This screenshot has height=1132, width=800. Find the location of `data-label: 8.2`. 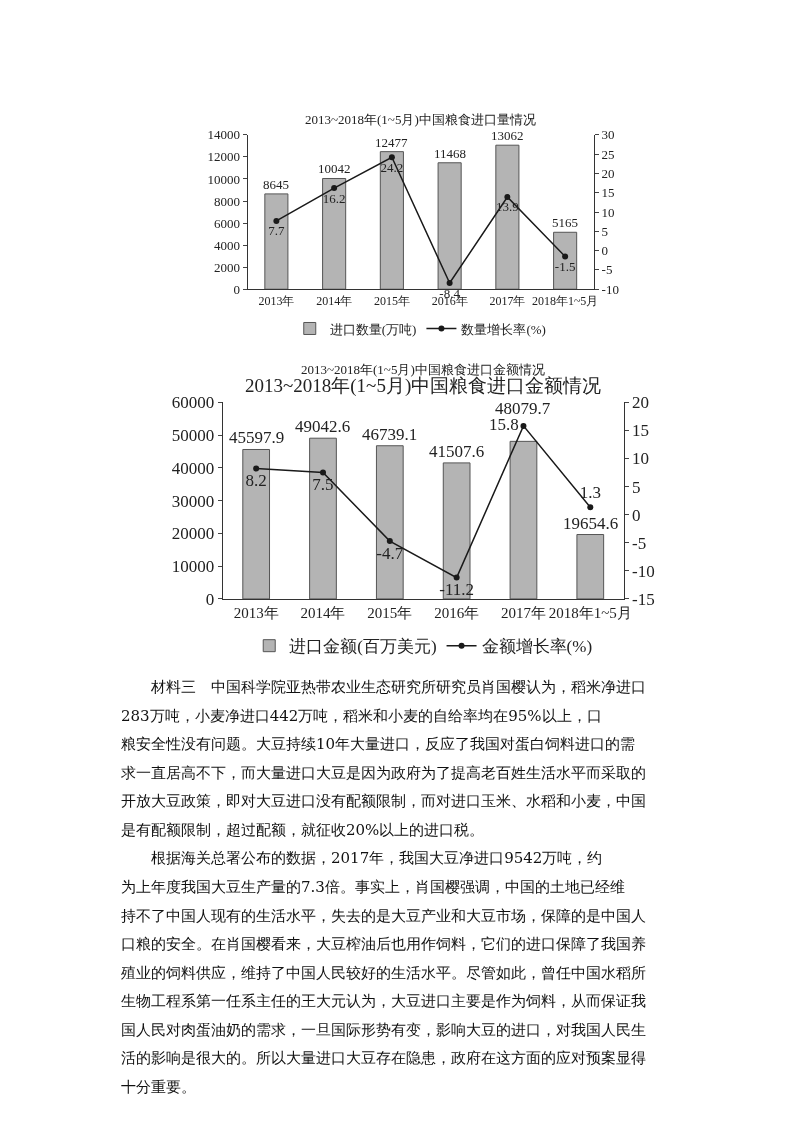

data-label: 8.2 is located at coordinates (256, 481).